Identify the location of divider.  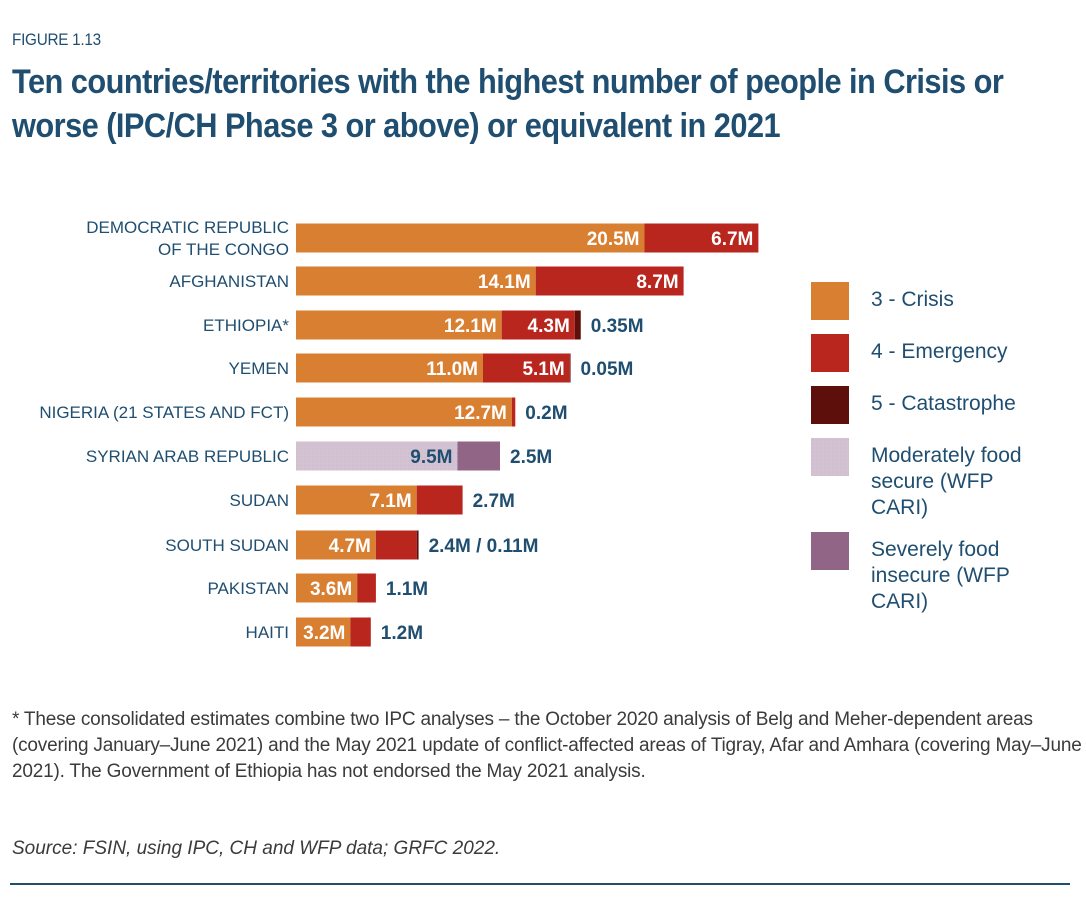
(540, 884).